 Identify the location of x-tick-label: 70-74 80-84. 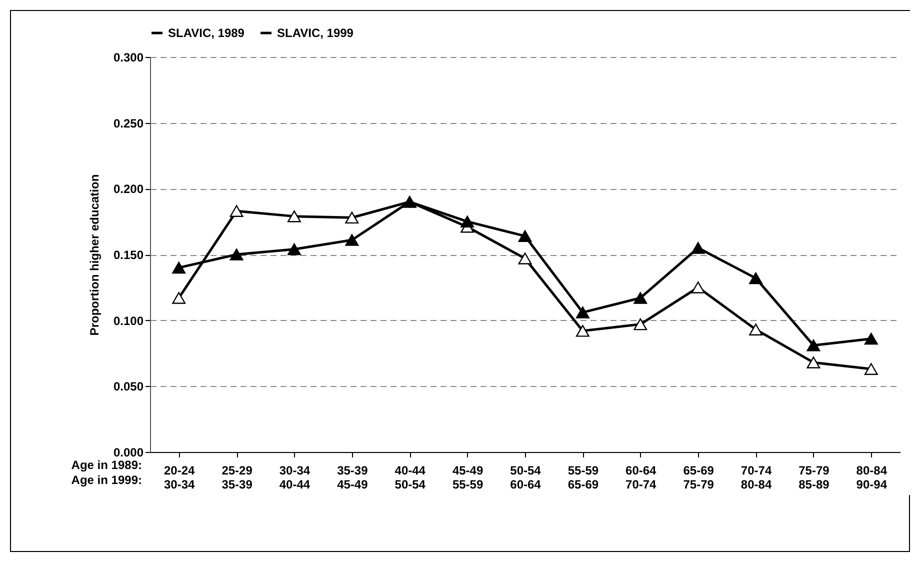
(756, 478).